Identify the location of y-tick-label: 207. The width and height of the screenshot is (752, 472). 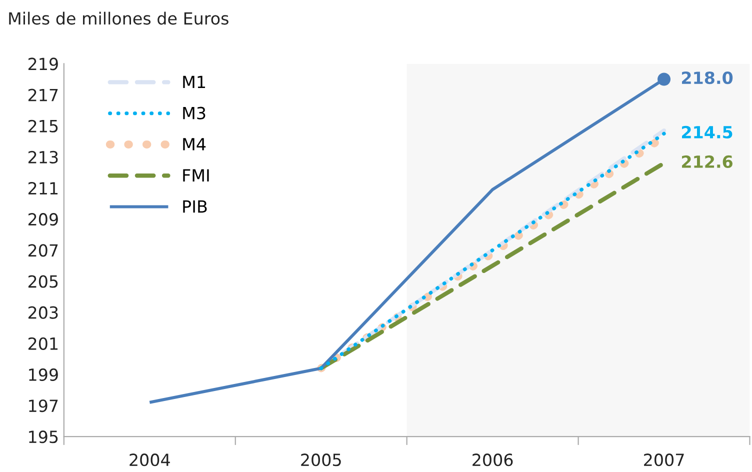
(43, 250).